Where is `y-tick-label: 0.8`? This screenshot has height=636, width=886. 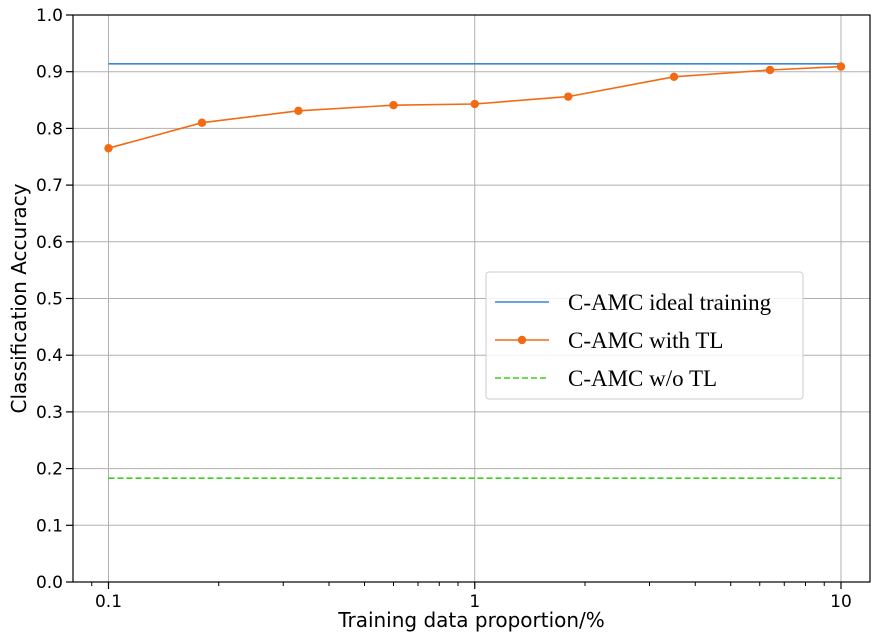
y-tick-label: 0.8 is located at coordinates (49, 129).